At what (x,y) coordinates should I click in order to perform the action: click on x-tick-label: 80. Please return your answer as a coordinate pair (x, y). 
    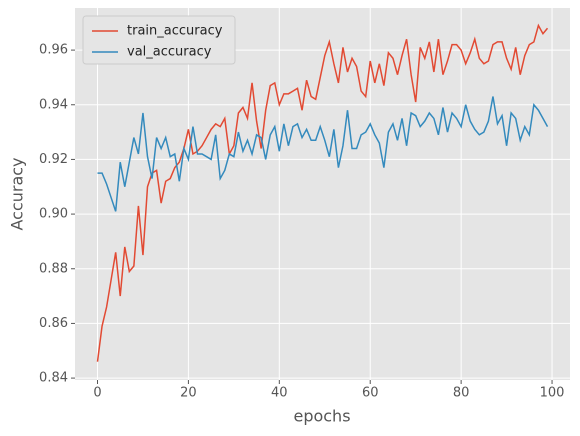
    Looking at the image, I should click on (461, 393).